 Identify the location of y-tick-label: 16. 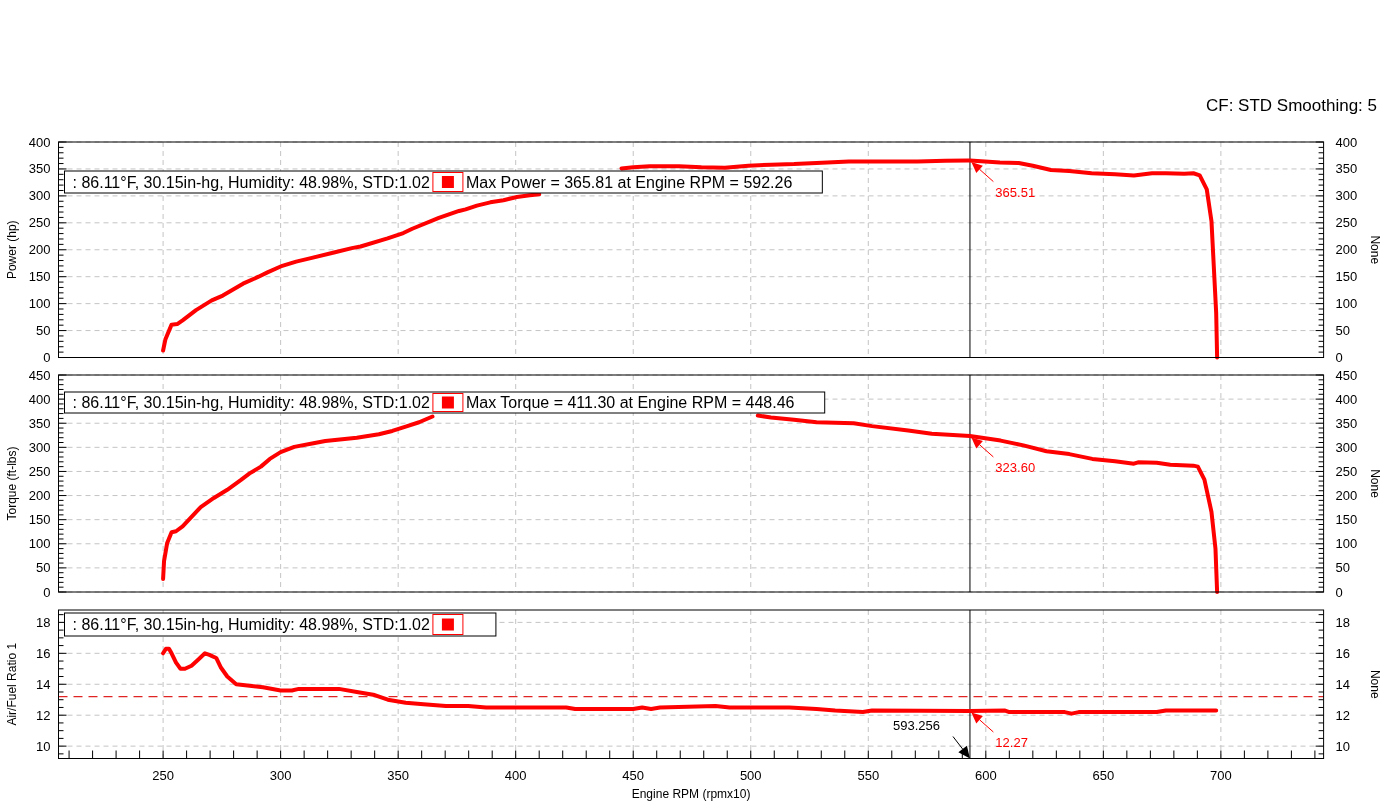
(43, 653).